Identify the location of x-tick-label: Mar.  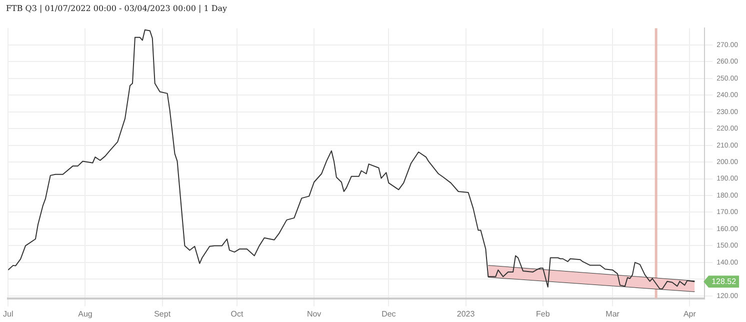
(613, 313).